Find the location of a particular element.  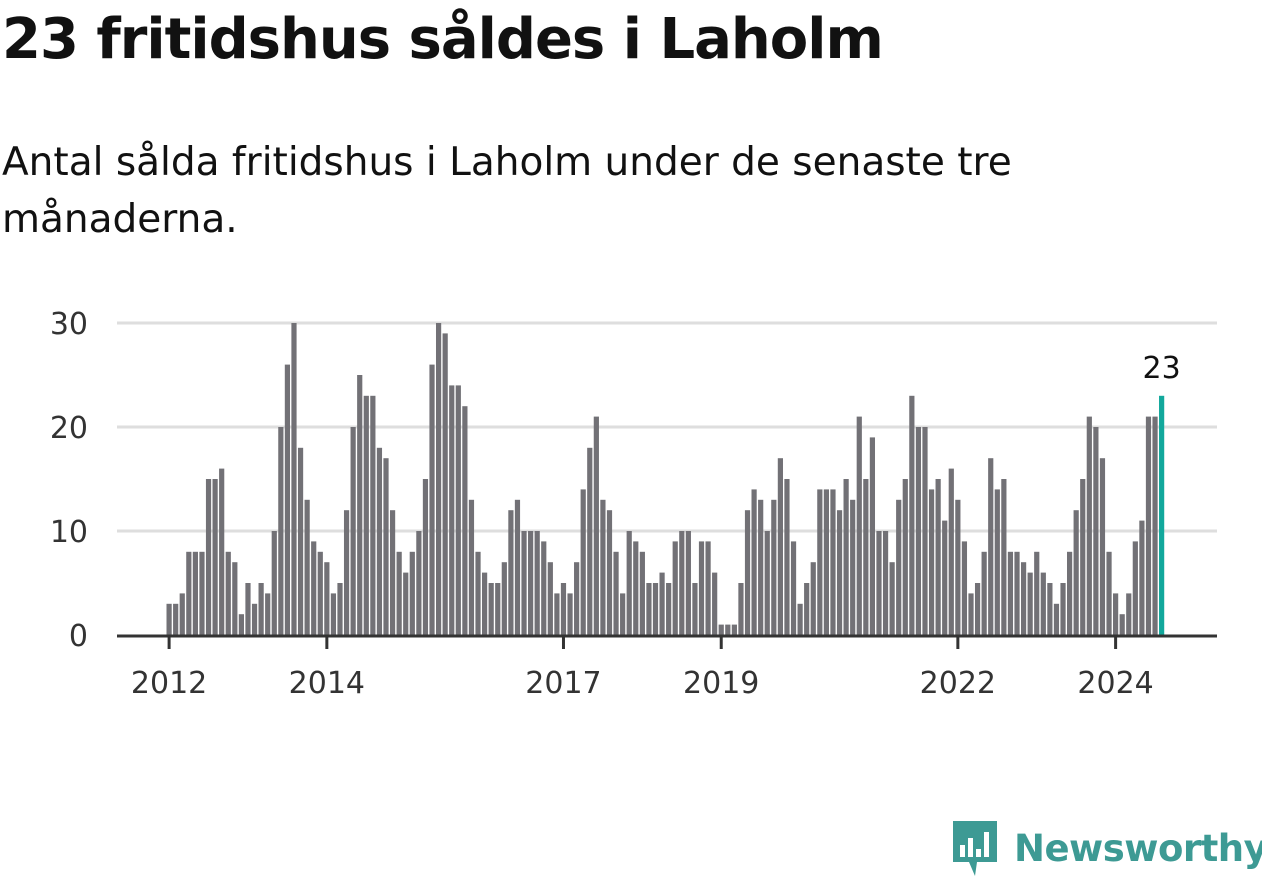

bar-chart-logo-icon is located at coordinates (975, 848).